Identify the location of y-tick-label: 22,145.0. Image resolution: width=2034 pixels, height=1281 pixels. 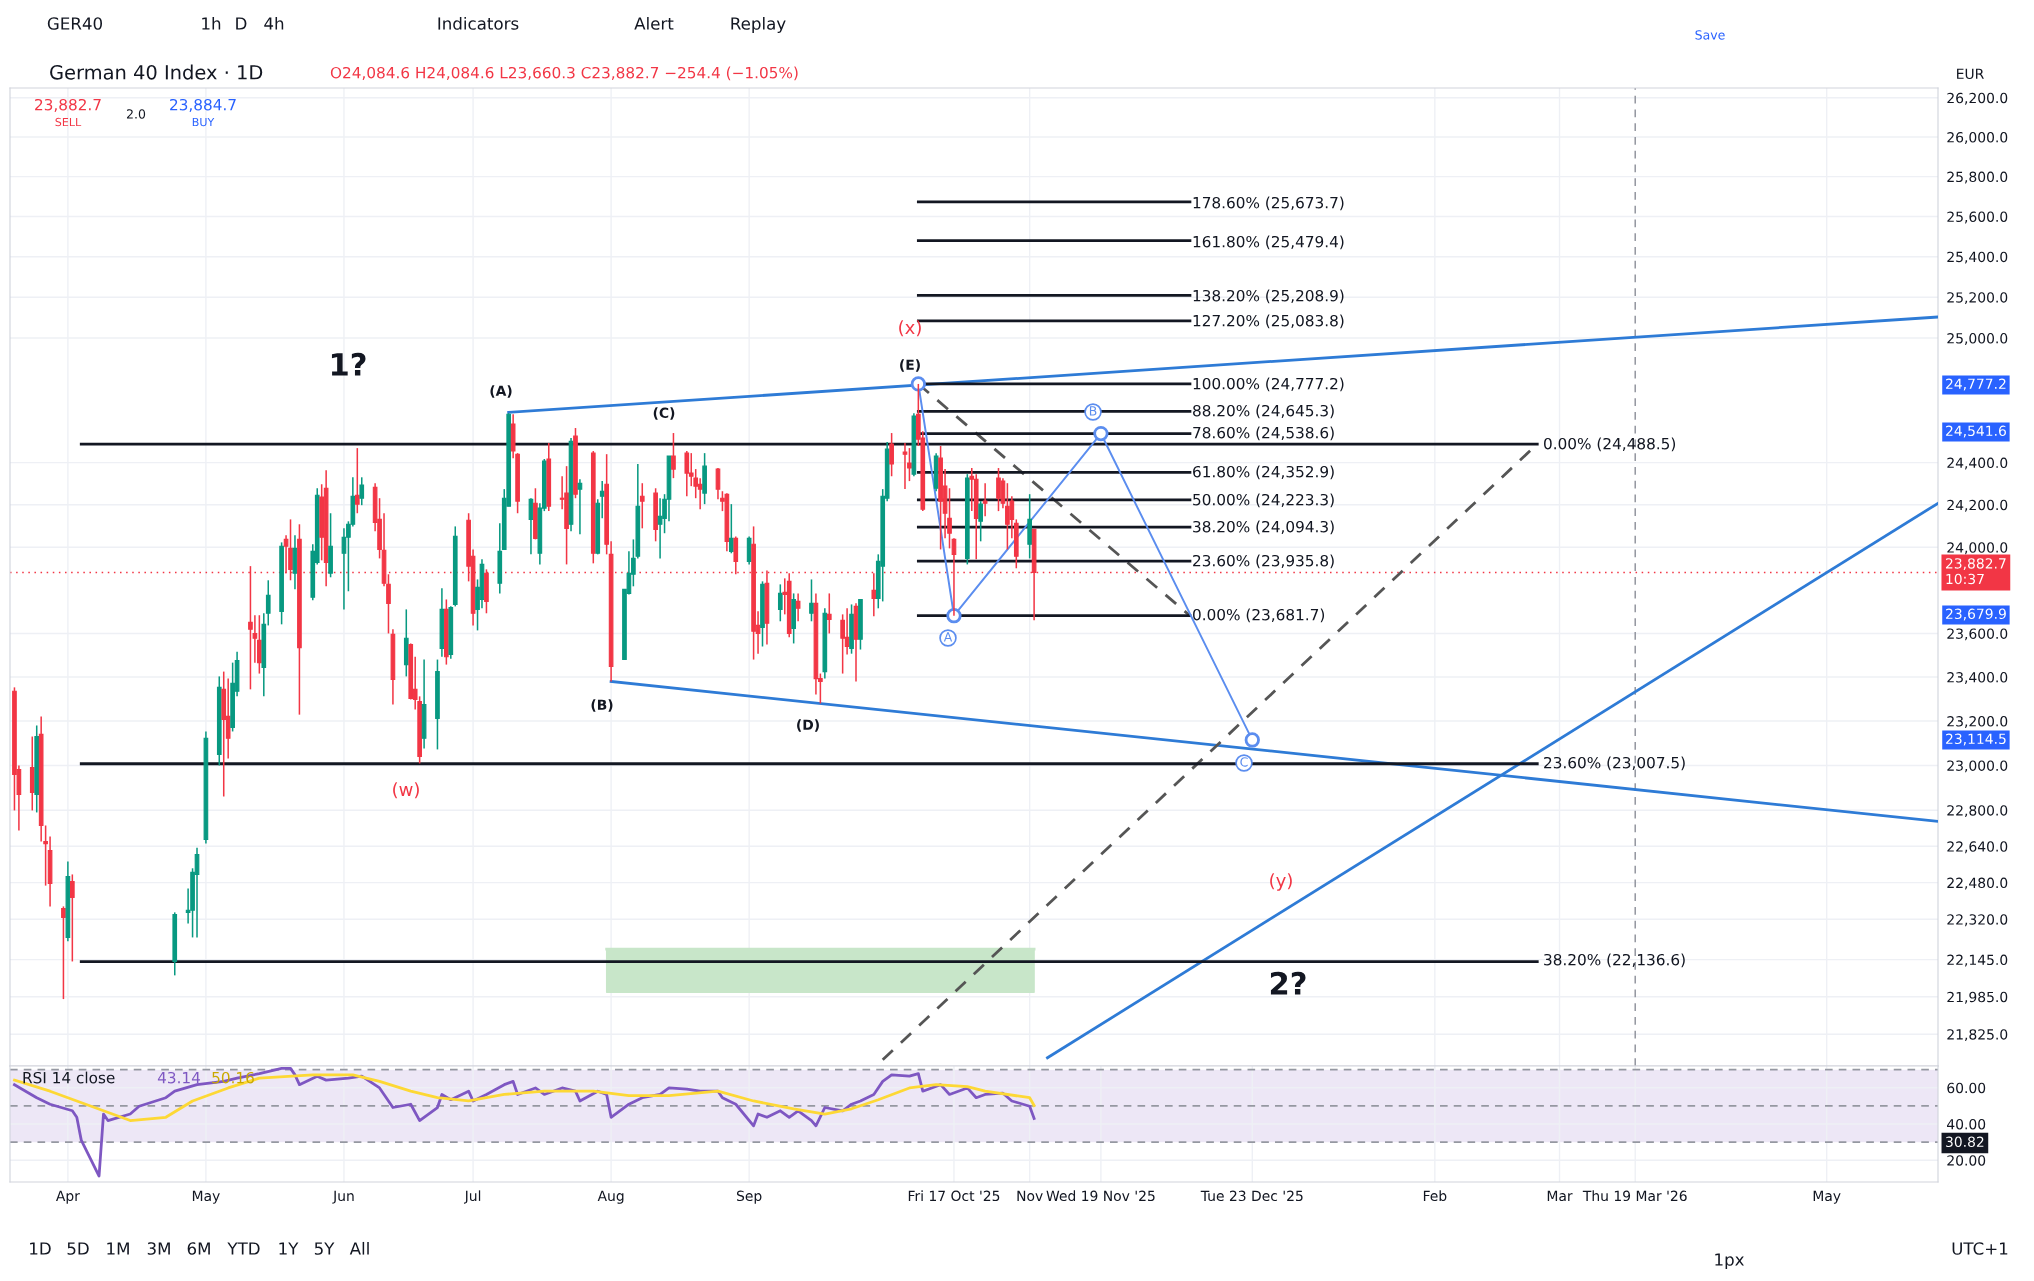
(1977, 960).